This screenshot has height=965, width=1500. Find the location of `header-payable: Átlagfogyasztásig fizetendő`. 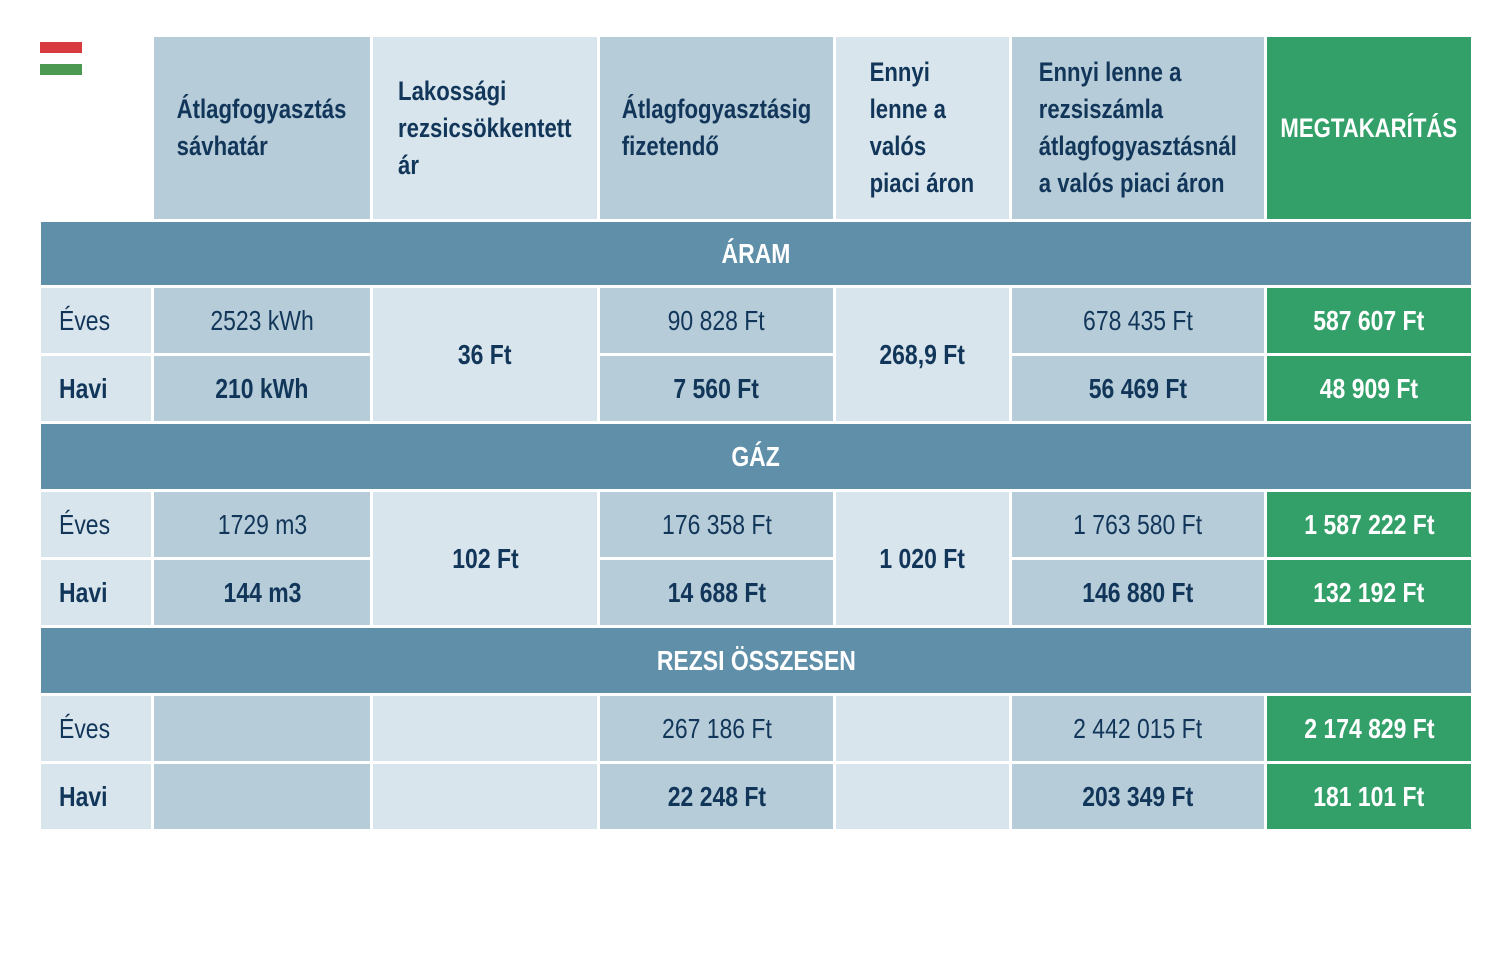

header-payable: Átlagfogyasztásig fizetendő is located at coordinates (716, 128).